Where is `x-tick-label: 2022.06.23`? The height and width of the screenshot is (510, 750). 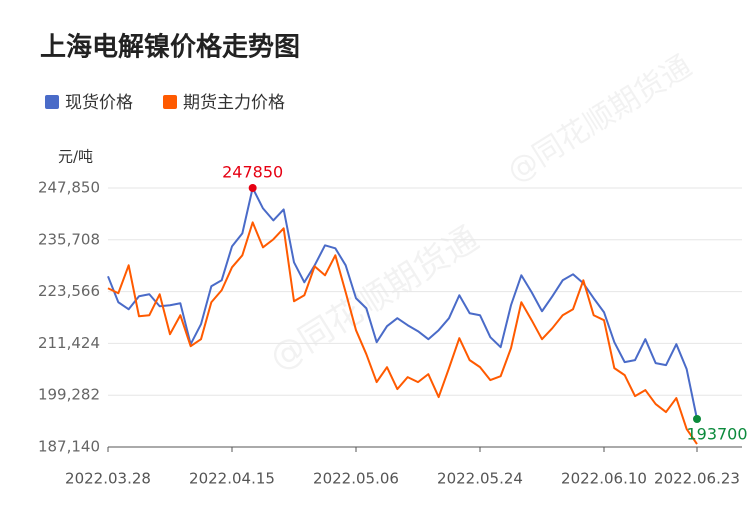 x-tick-label: 2022.06.23 is located at coordinates (697, 479).